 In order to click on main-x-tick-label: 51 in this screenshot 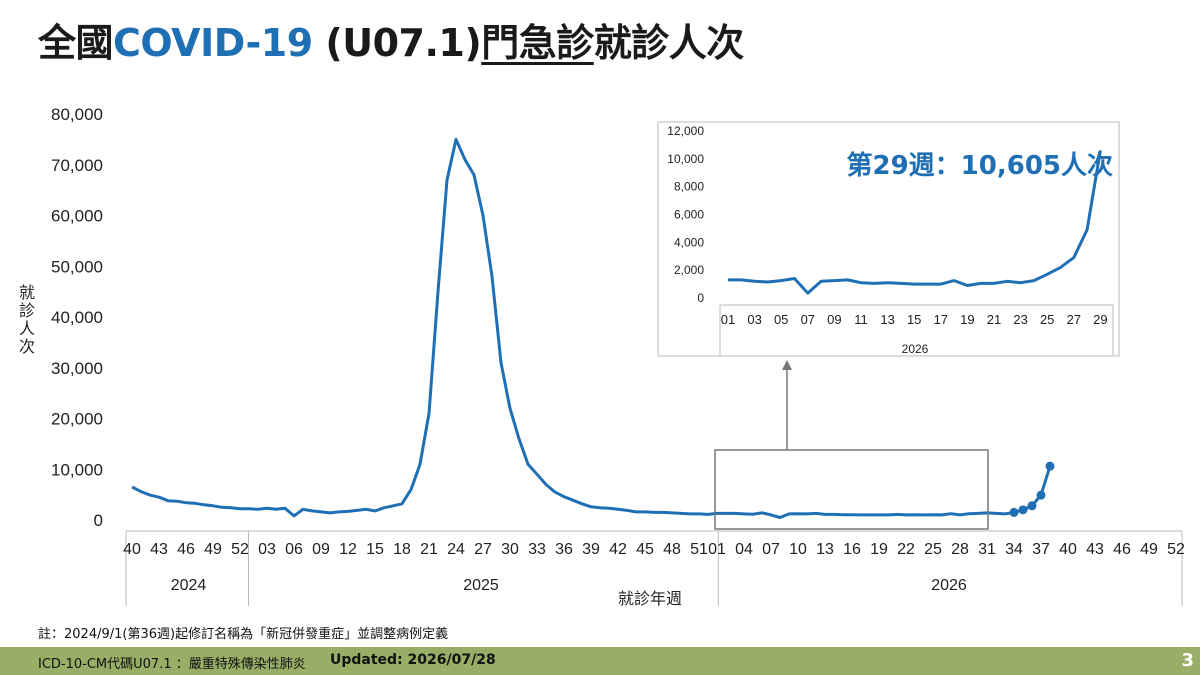, I will do `click(699, 549)`.